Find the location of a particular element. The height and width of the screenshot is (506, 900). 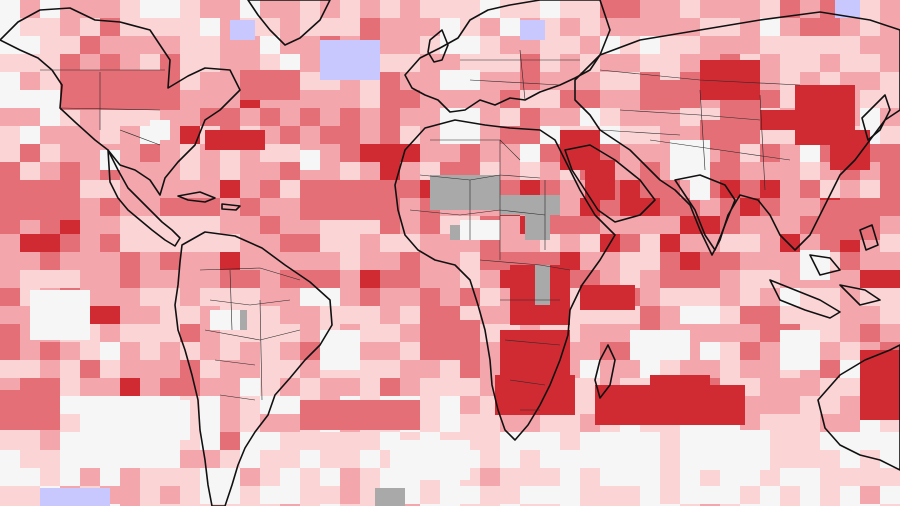

anomaly-hotspot is located at coordinates (600, 180).